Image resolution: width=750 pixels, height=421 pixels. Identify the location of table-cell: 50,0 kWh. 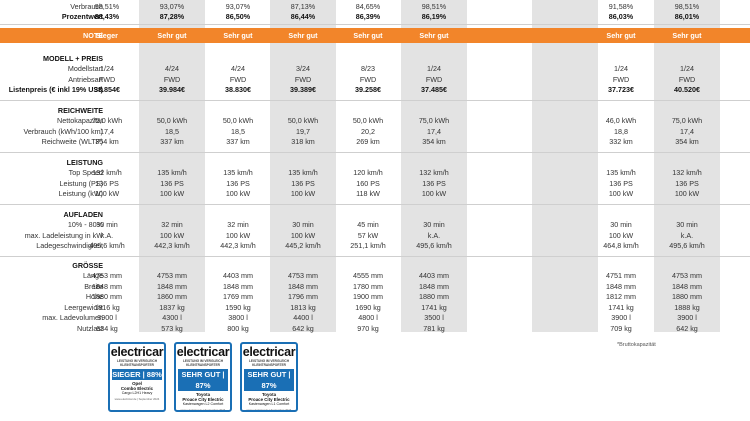
(303, 120).